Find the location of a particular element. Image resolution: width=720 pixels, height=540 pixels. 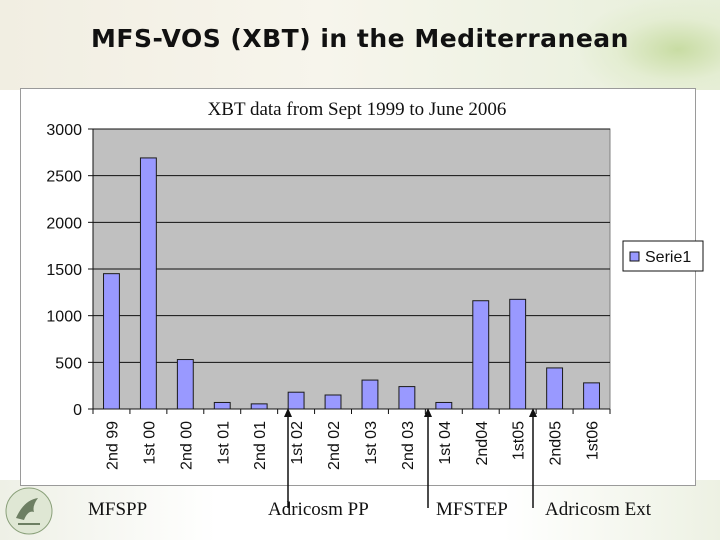

x-tick-label: 1st 03 is located at coordinates (371, 443).